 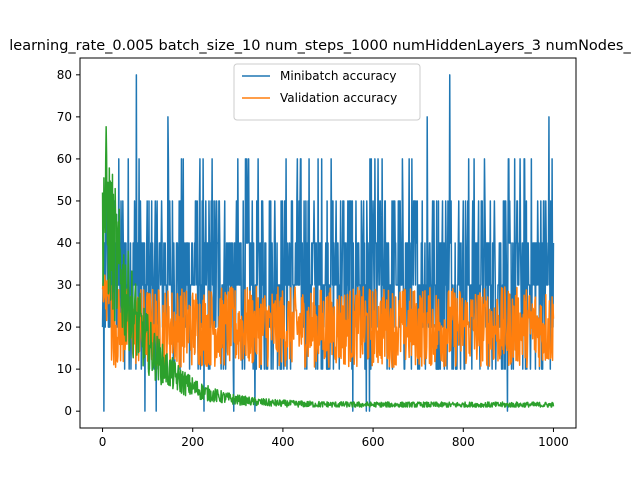 What do you see at coordinates (64, 243) in the screenshot?
I see `y-tick-label: 40` at bounding box center [64, 243].